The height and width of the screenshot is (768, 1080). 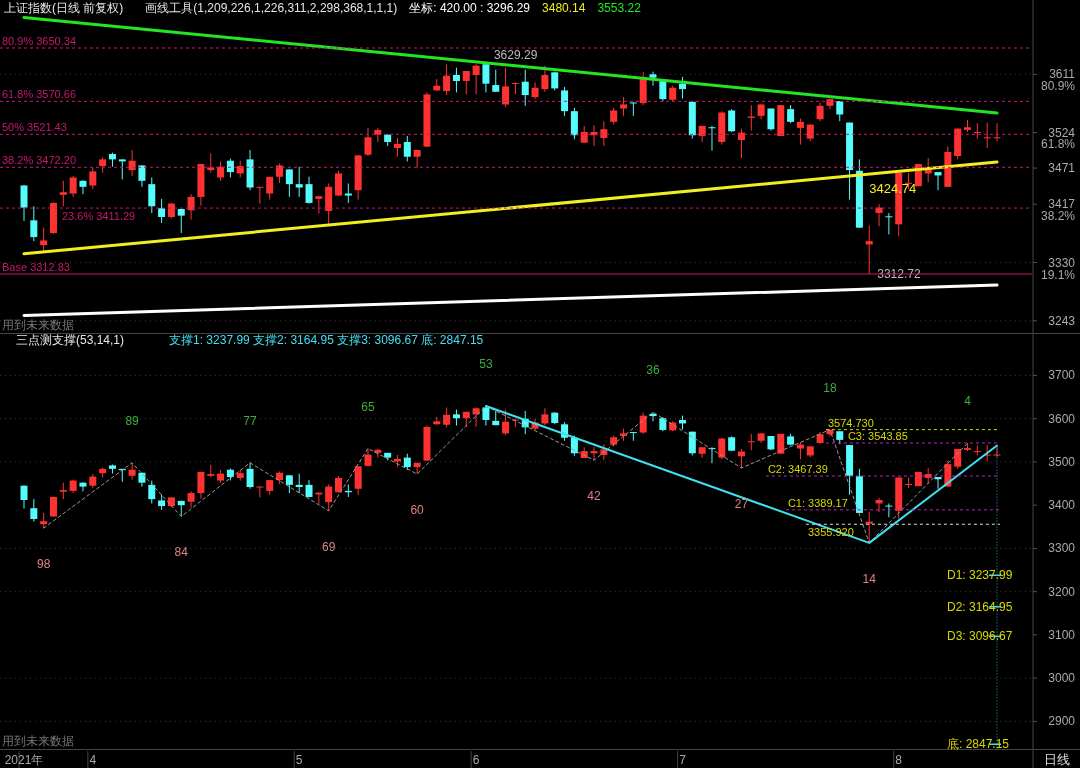 I want to click on ref-line-label: C3: 3543.85, so click(x=877, y=435).